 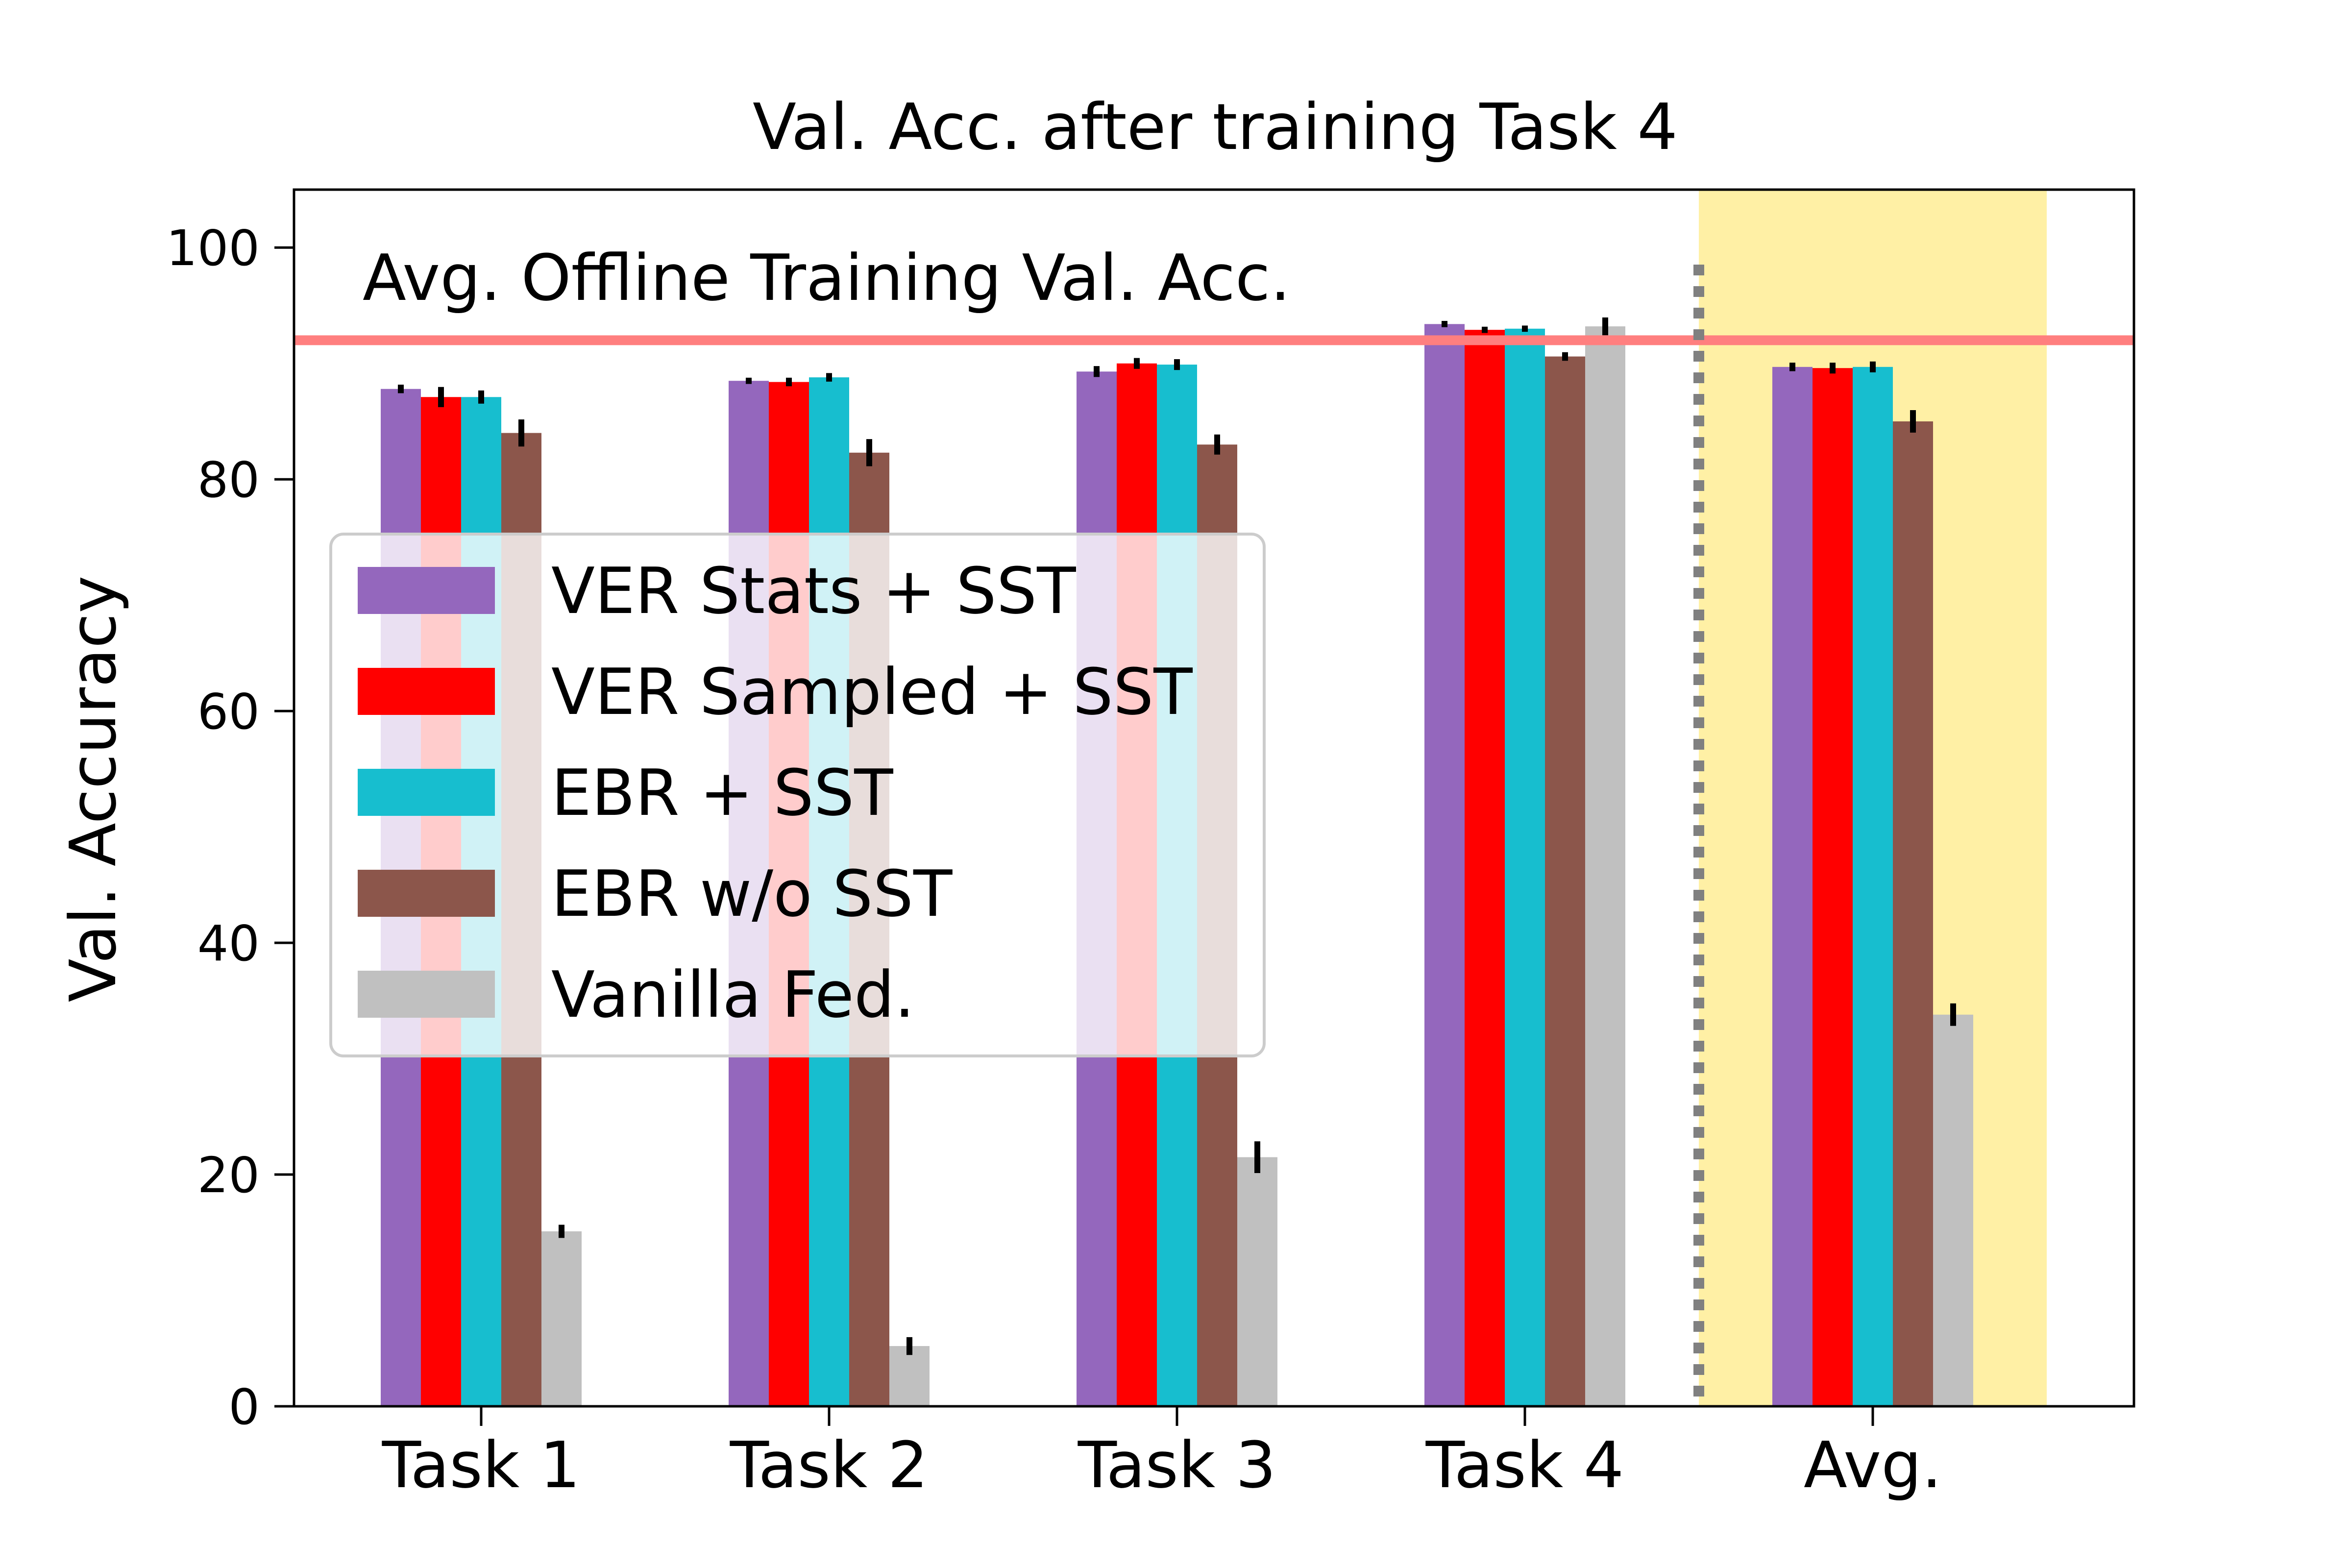 I want to click on y-tick-label: 100, so click(x=213, y=248).